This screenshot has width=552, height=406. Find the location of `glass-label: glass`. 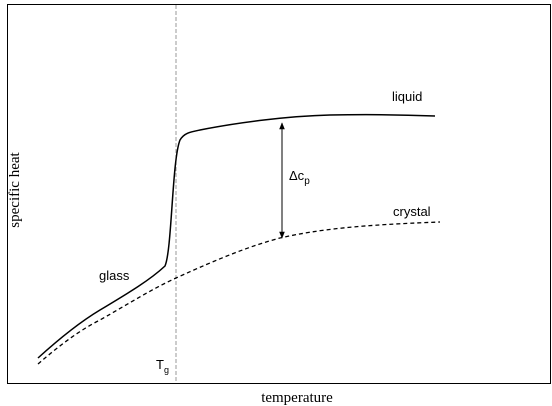

glass-label: glass is located at coordinates (114, 275).